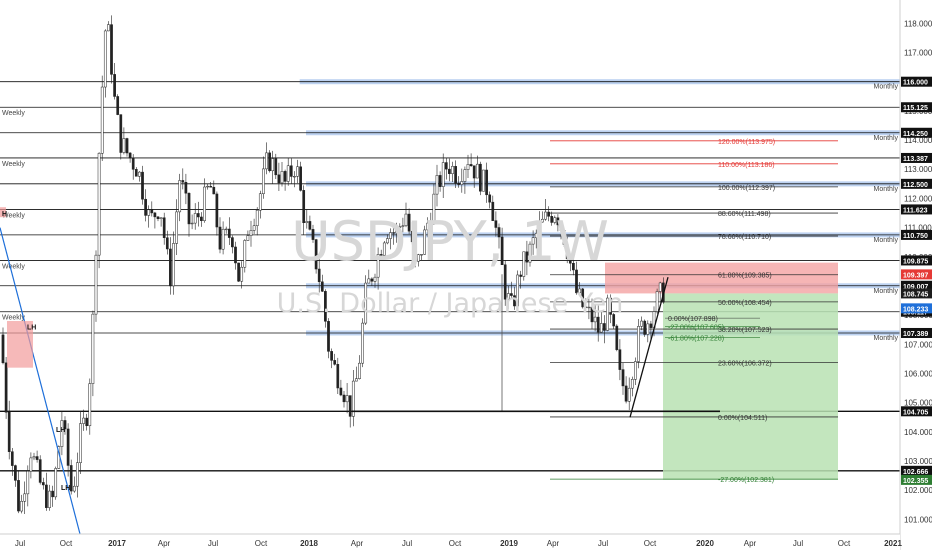 The width and height of the screenshot is (932, 550). I want to click on downtrend-line, so click(40, 381).